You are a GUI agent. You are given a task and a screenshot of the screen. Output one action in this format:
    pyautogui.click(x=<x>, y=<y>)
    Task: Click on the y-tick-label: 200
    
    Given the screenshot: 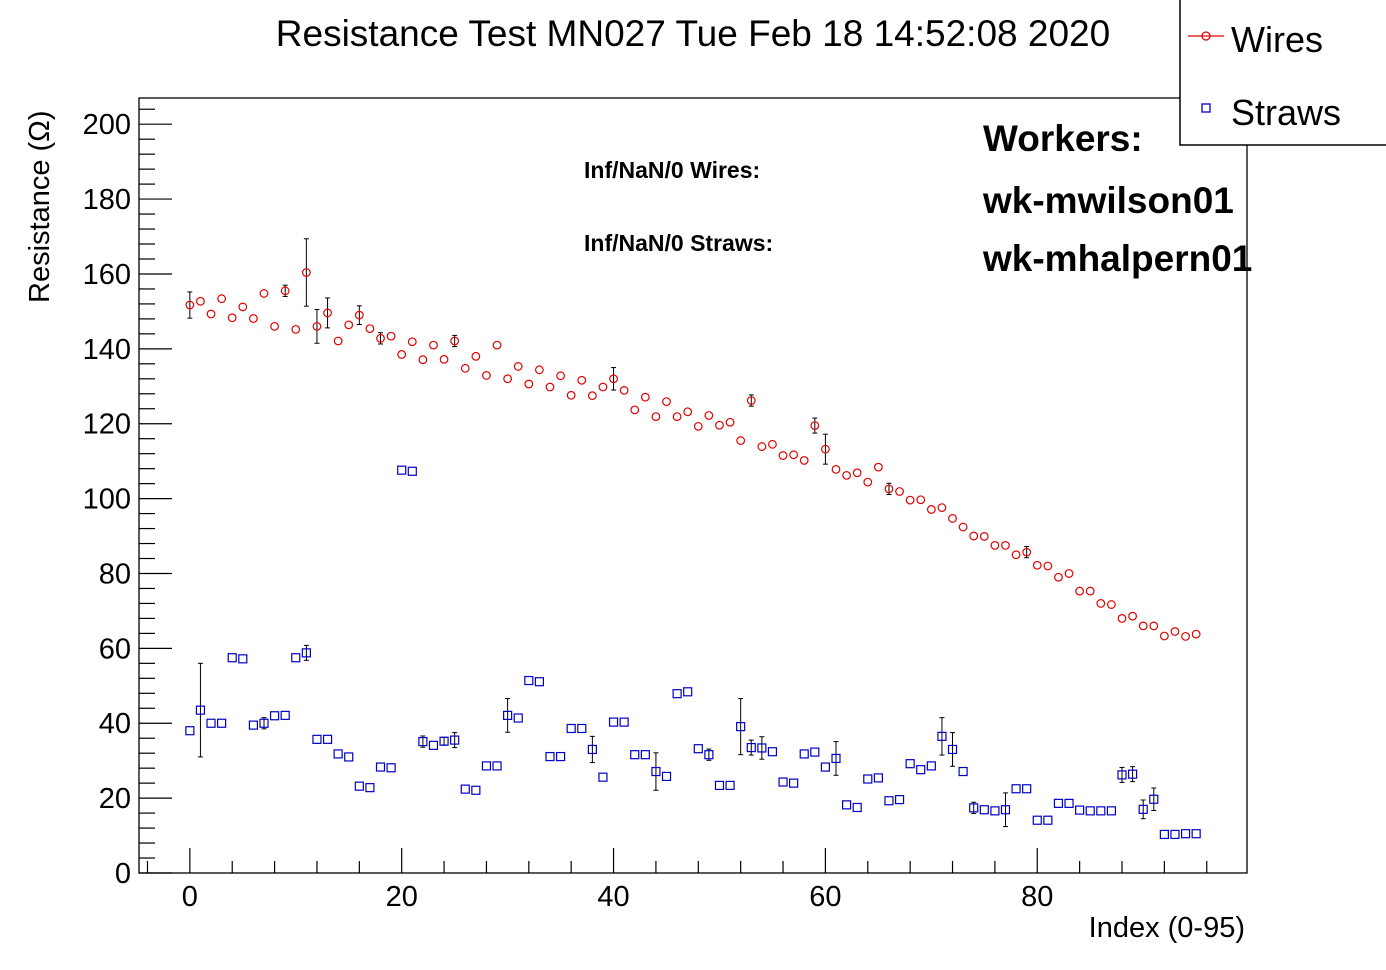 What is the action you would take?
    pyautogui.click(x=107, y=125)
    